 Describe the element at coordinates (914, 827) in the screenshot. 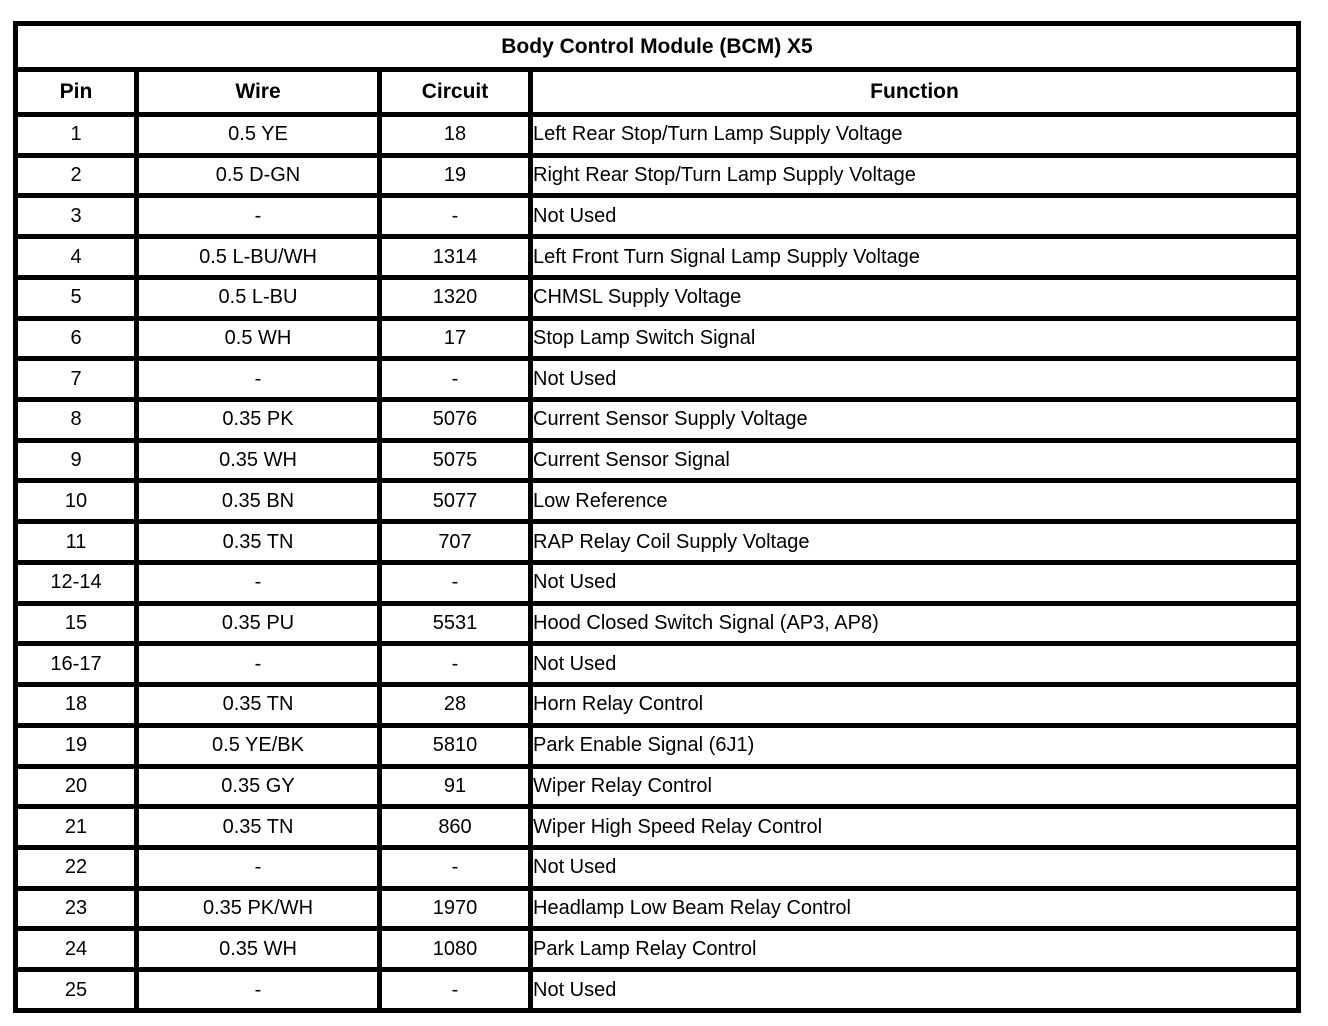

I see `function-cell: Wiper High Speed Relay Control` at that location.